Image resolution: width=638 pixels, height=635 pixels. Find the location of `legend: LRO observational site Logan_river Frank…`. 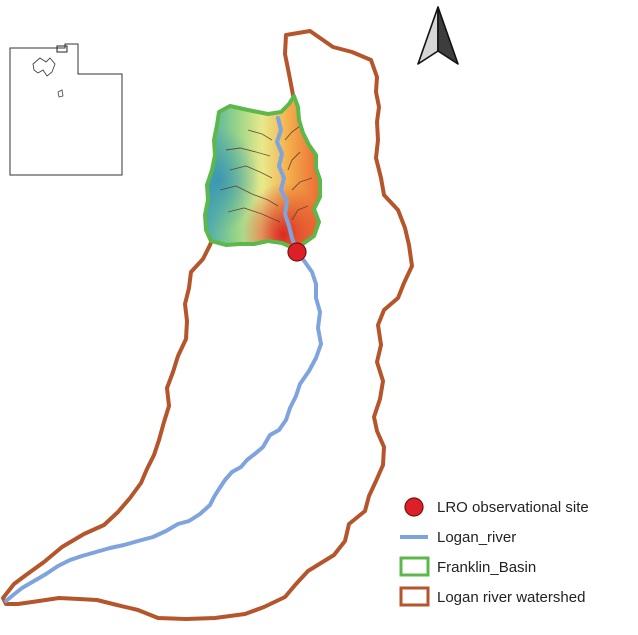

legend: LRO observational site Logan_river Frank… is located at coordinates (494, 552).